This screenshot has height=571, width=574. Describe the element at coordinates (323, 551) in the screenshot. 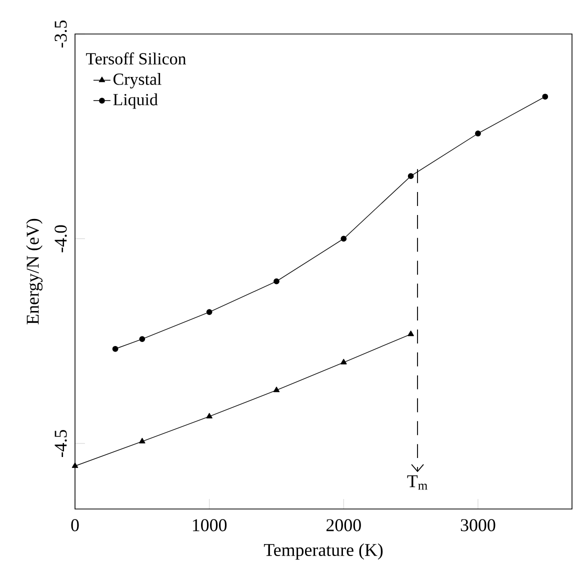

I see `x-axis-title: Temperature (K)` at that location.